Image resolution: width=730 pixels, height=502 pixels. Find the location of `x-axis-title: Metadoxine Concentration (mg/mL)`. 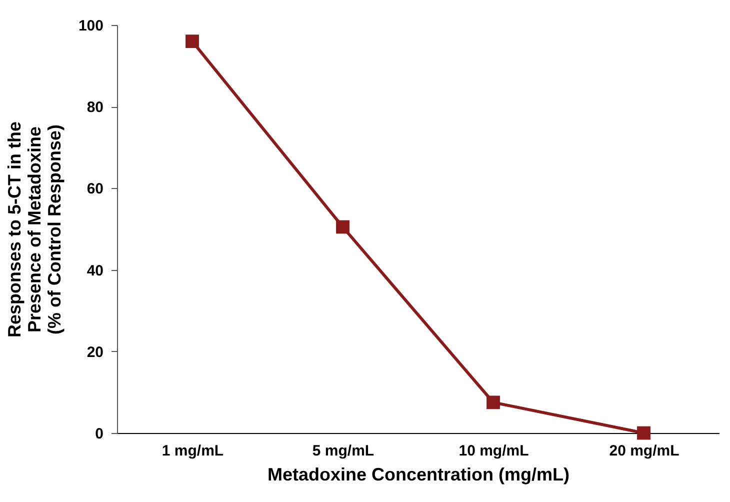

x-axis-title: Metadoxine Concentration (mg/mL) is located at coordinates (418, 474).